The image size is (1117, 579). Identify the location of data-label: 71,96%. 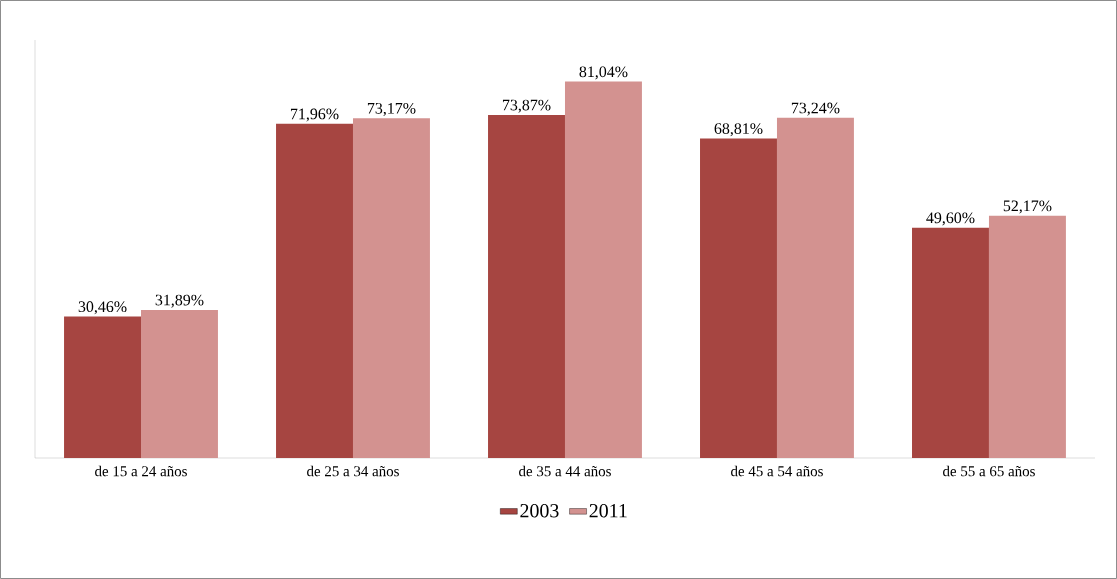
(314, 115).